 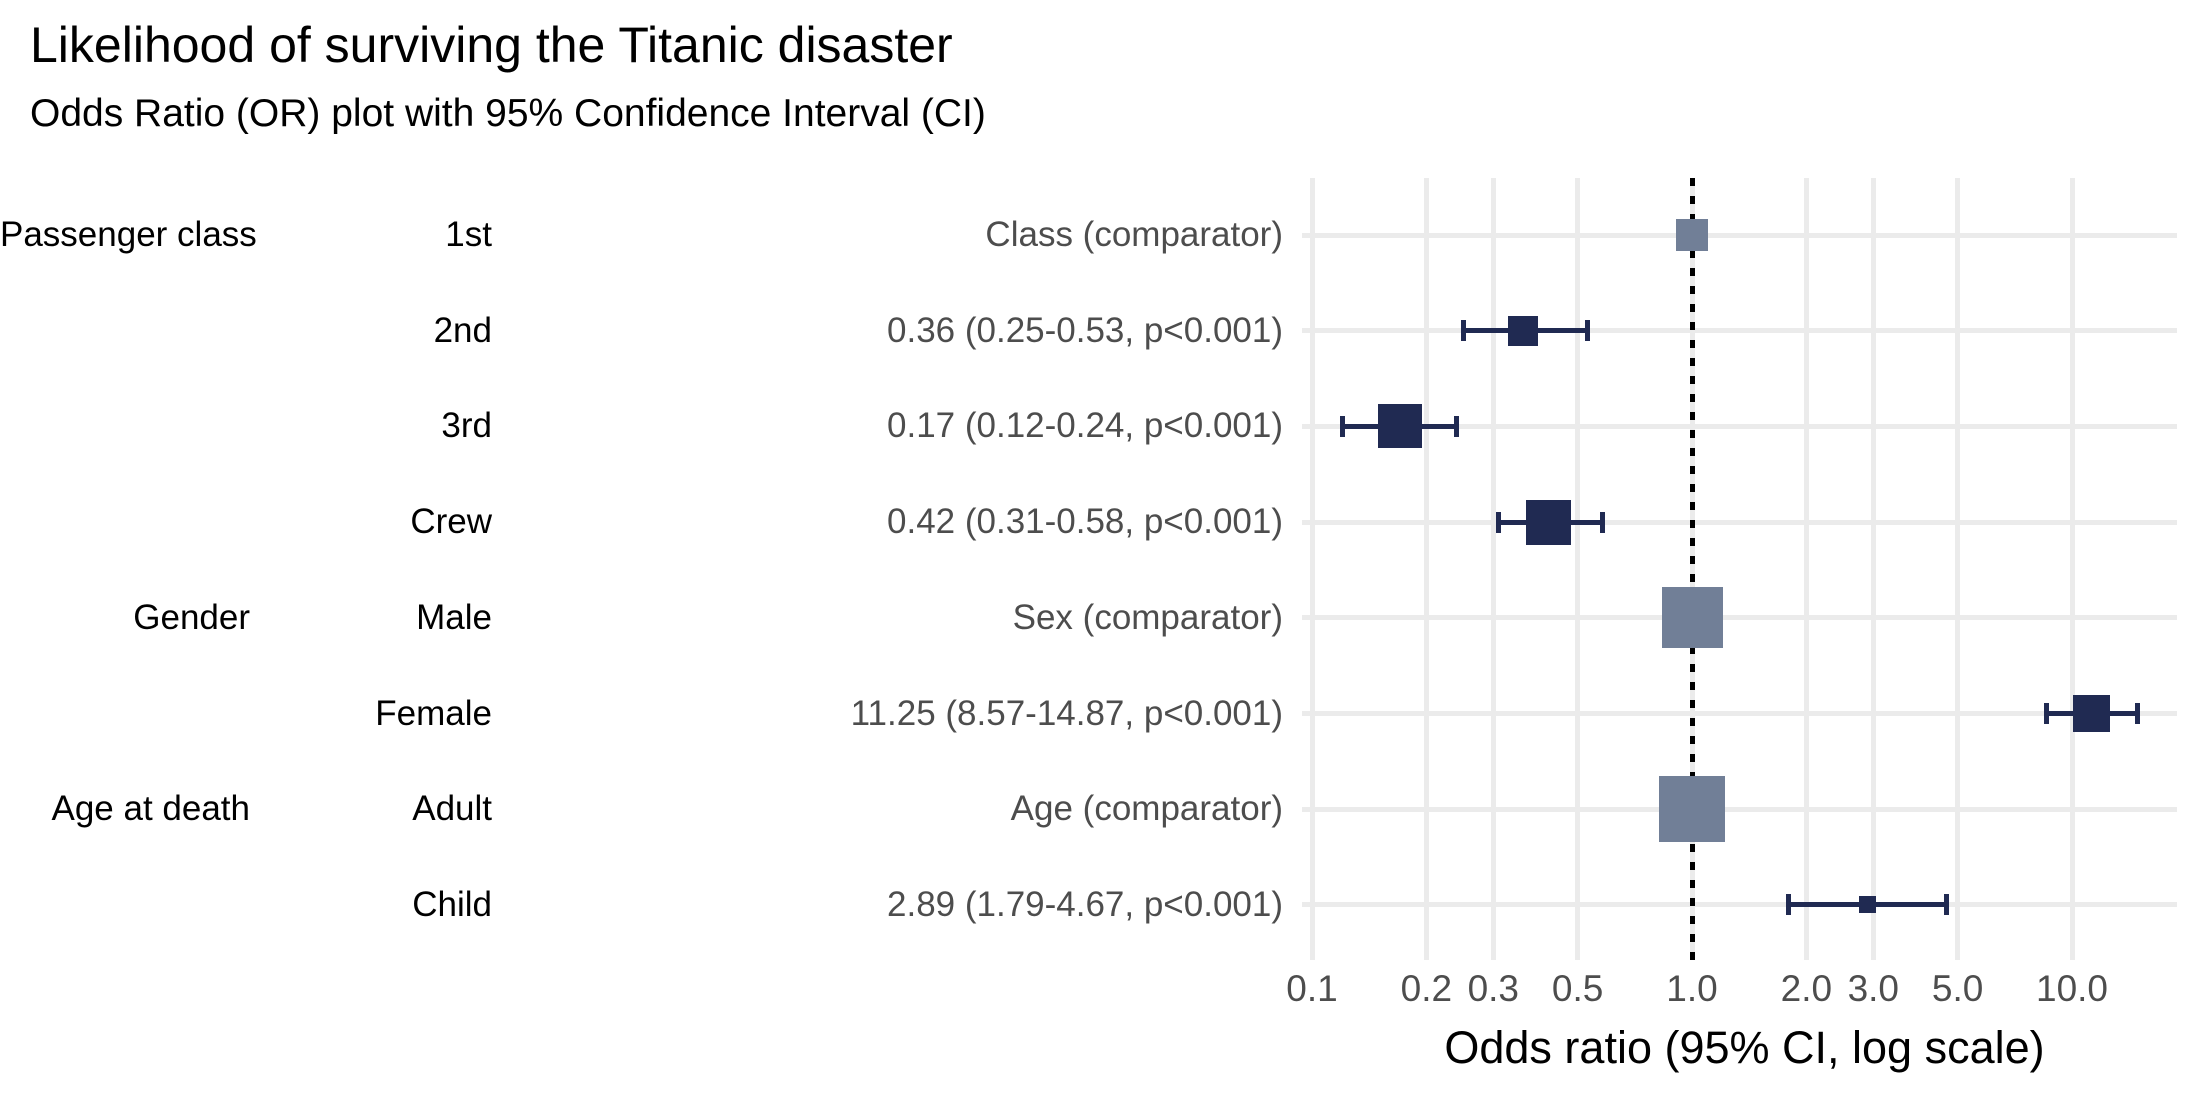 What do you see at coordinates (433, 713) in the screenshot?
I see `level-label: Female` at bounding box center [433, 713].